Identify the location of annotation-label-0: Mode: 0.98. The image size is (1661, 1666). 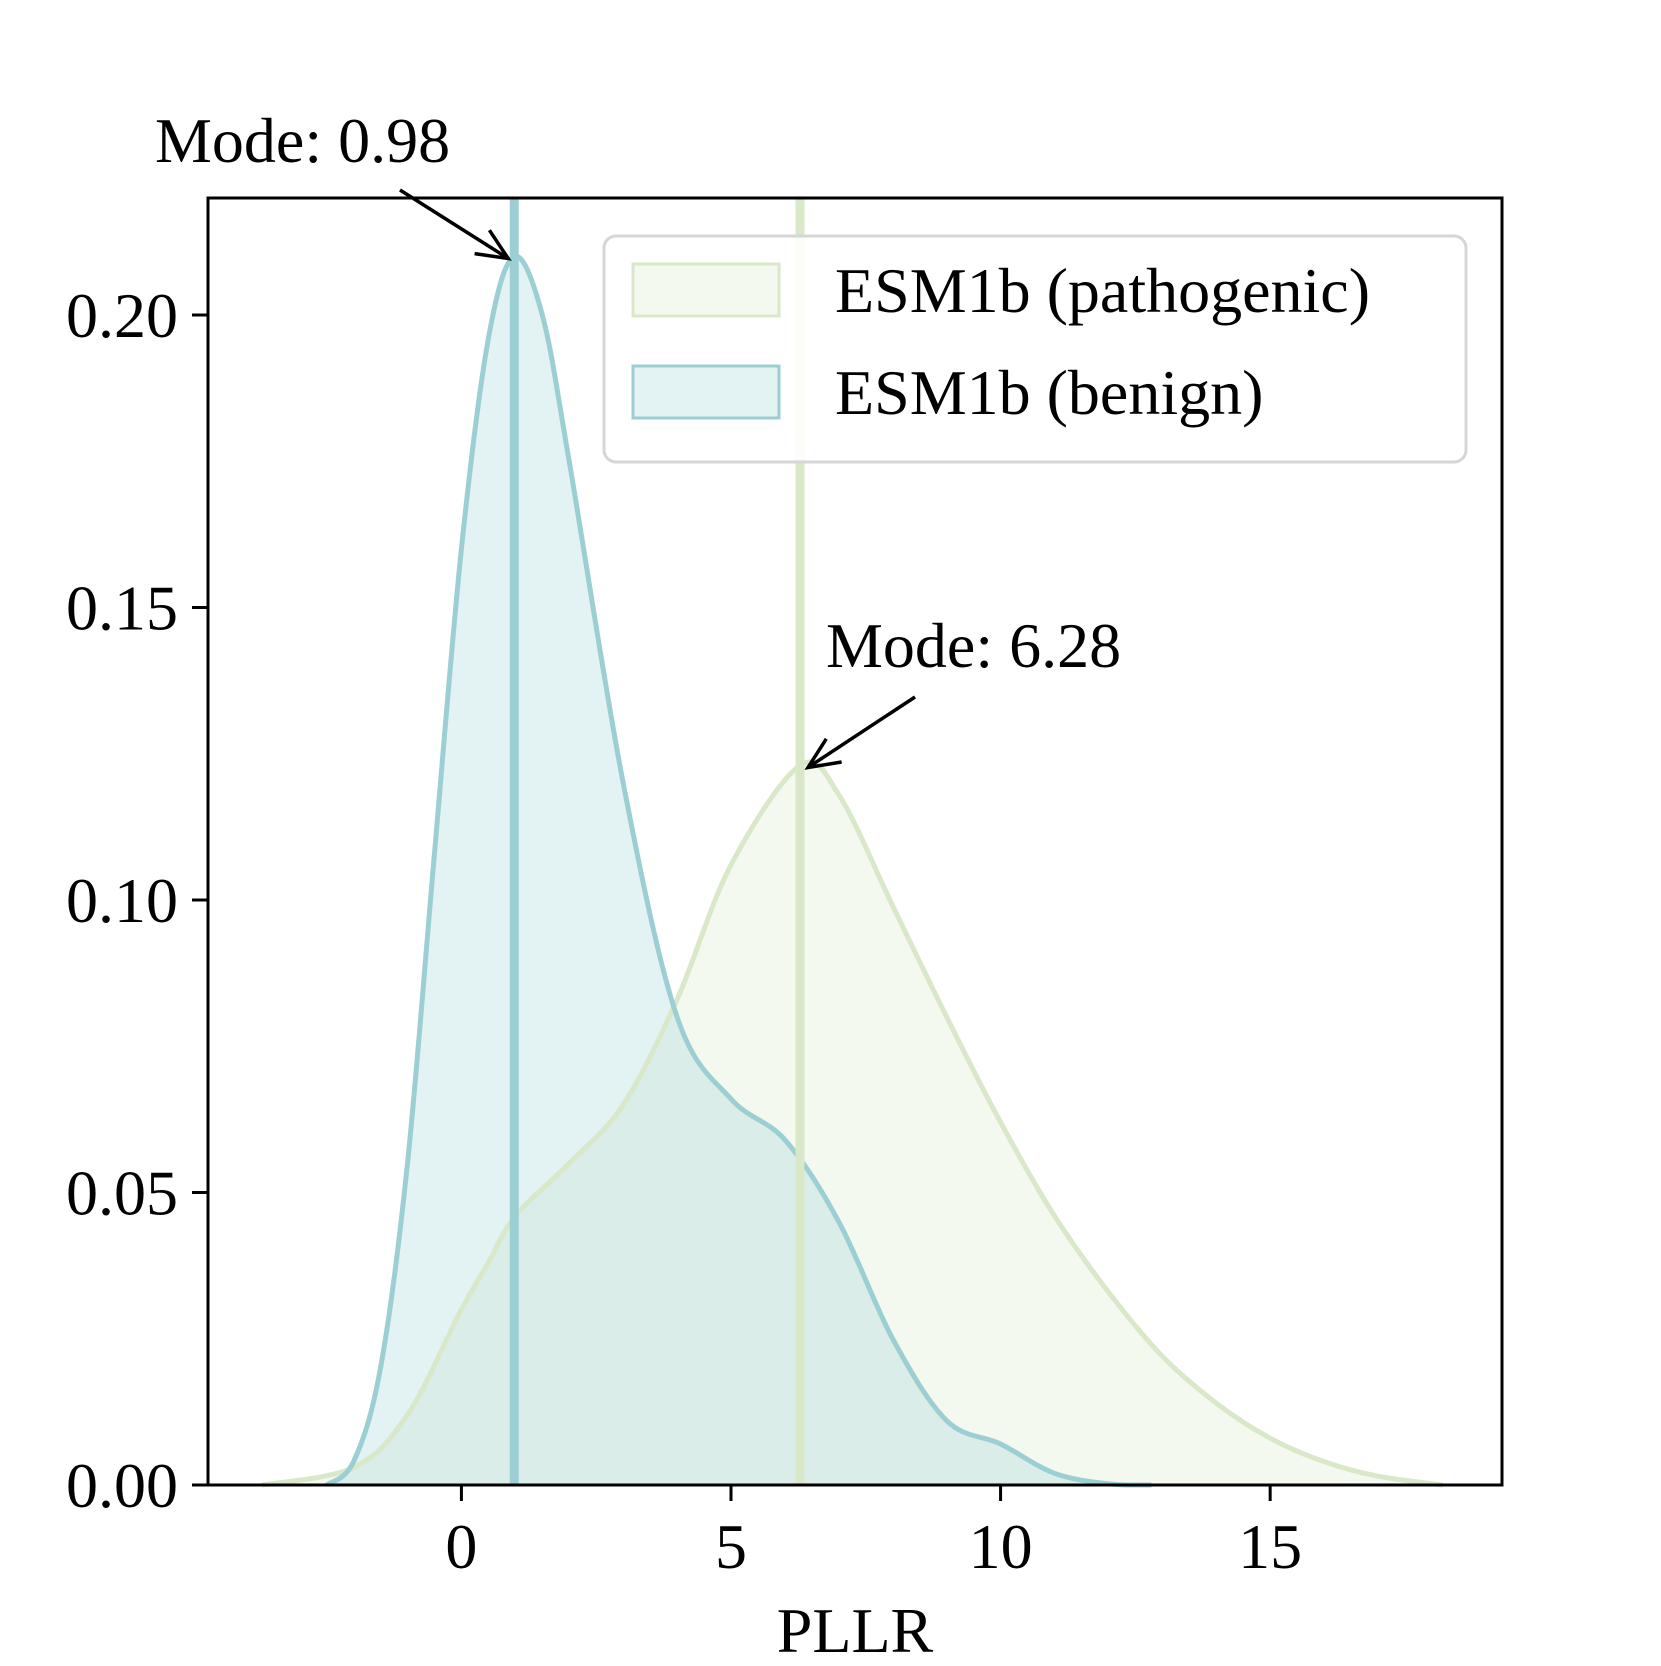
(302, 140).